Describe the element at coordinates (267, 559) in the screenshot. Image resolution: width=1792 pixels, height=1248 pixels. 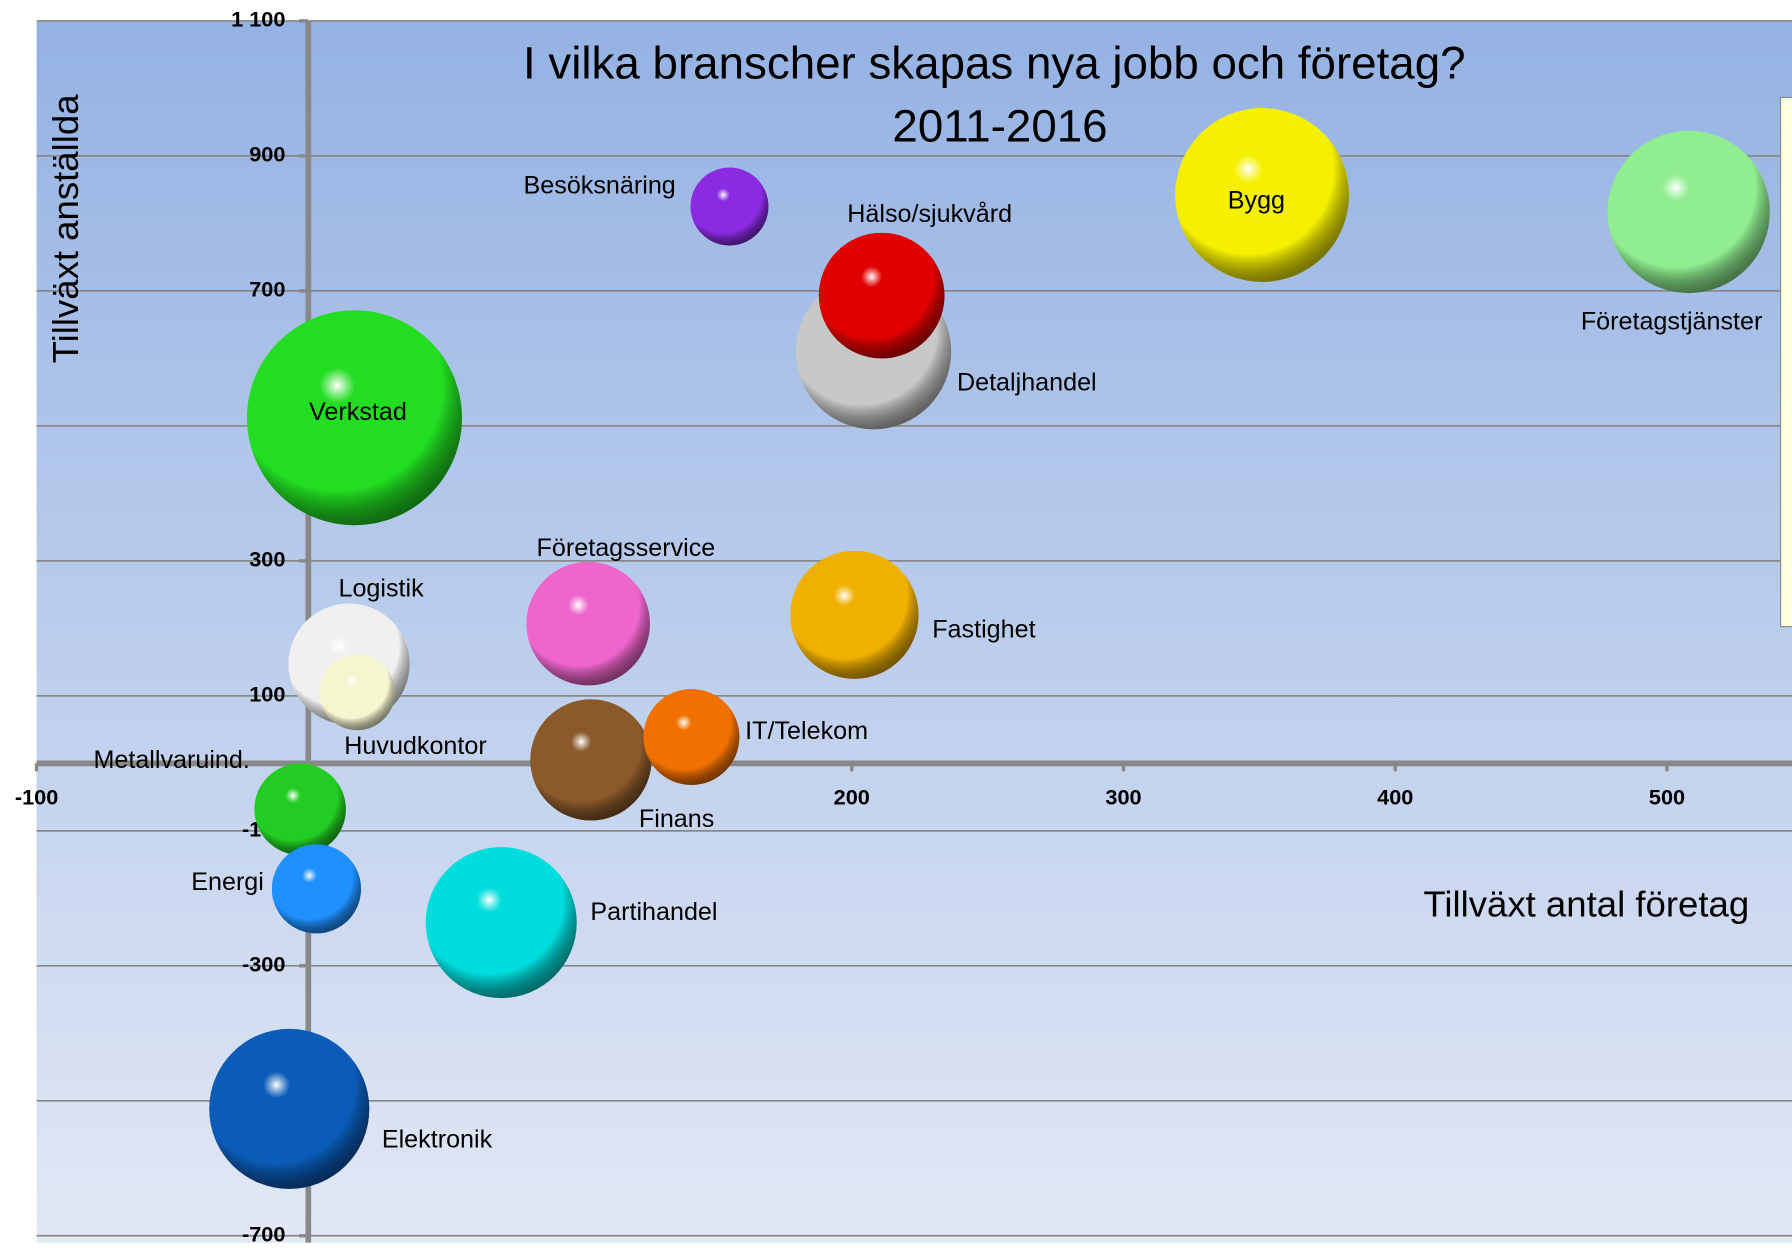
I see `y-tick-label: 300` at that location.